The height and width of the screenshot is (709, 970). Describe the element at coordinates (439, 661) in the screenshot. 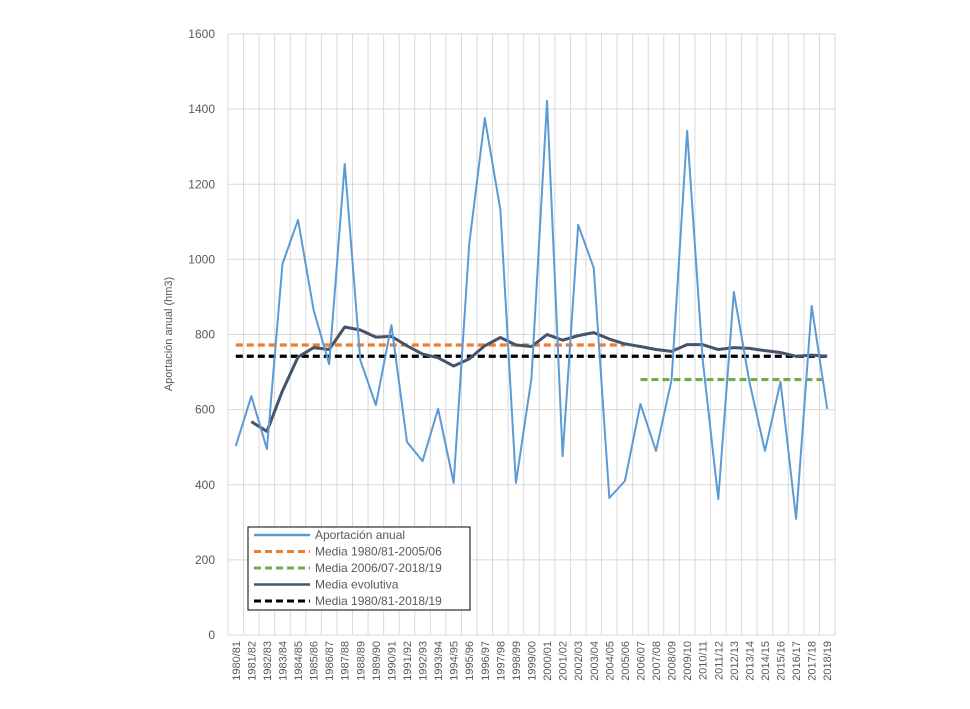

I see `x-tick-label: 1993/94` at that location.